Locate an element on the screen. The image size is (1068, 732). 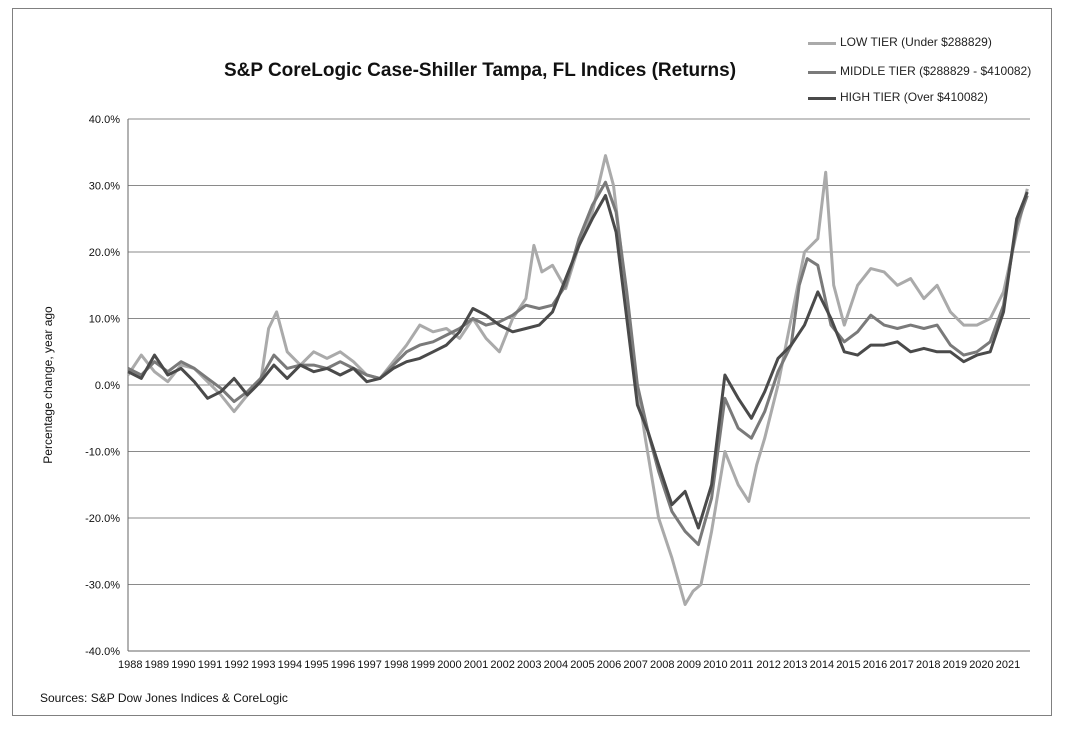
x-tick-label: 2013 is located at coordinates (795, 665).